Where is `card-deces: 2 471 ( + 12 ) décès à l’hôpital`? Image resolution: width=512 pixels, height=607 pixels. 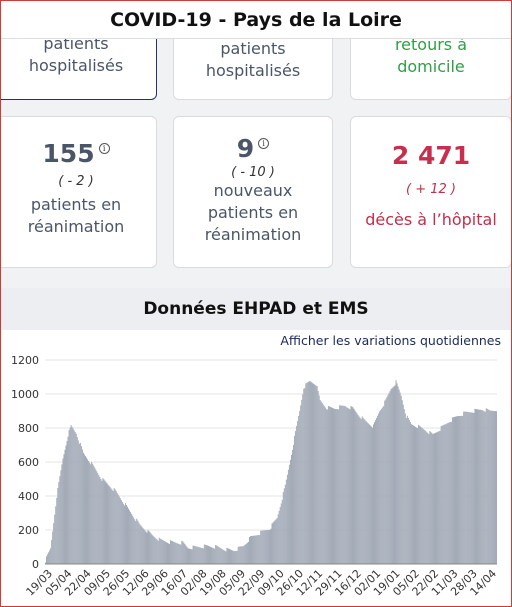
card-deces: 2 471 ( + 12 ) décès à l’hôpital is located at coordinates (430, 192).